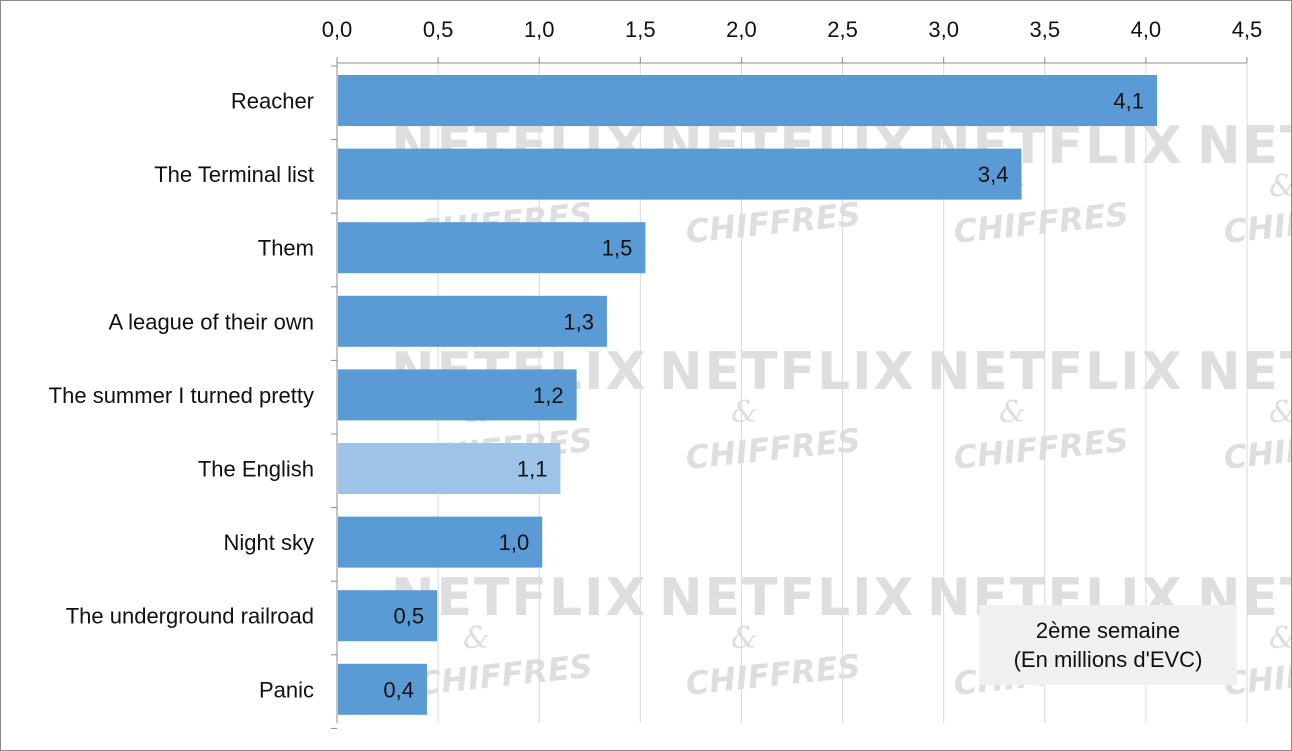  Describe the element at coordinates (1108, 659) in the screenshot. I see `annotation-line-2: (En millions d'EVC)` at that location.